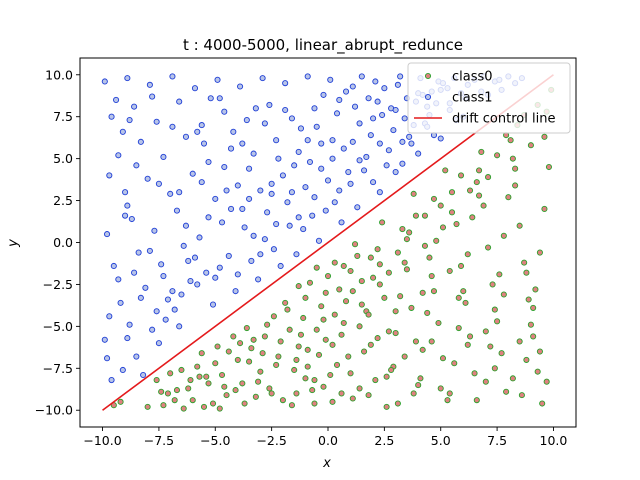 Image resolution: width=640 pixels, height=480 pixels. Describe the element at coordinates (325, 437) in the screenshot. I see `x-axis-ticks: −10.0 −7.5 −5.0 −2.5 0.0 2.5 5.0 7.5 10.0` at that location.